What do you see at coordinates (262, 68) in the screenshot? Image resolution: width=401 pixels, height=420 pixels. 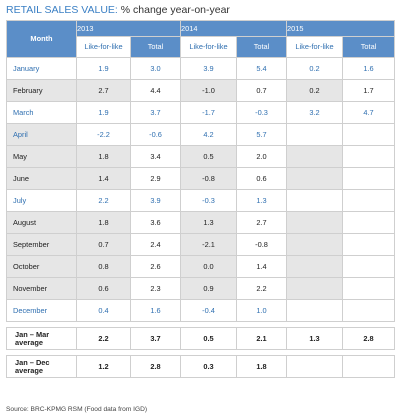 I see `value-cell: 5.4` at bounding box center [262, 68].